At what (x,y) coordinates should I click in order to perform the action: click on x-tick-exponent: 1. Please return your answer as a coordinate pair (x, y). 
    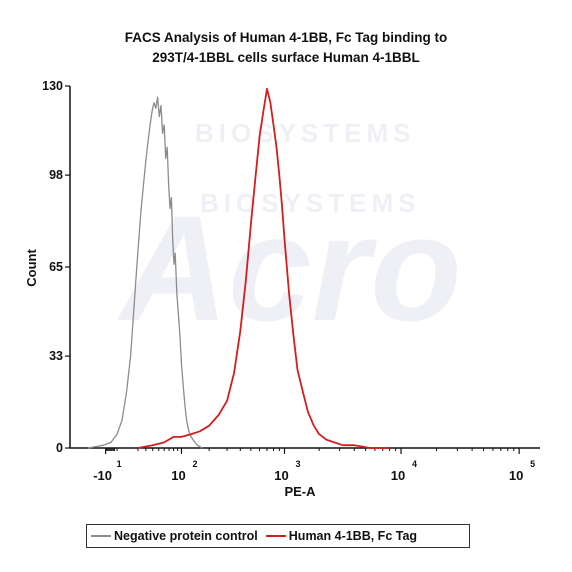
    Looking at the image, I should click on (119, 464).